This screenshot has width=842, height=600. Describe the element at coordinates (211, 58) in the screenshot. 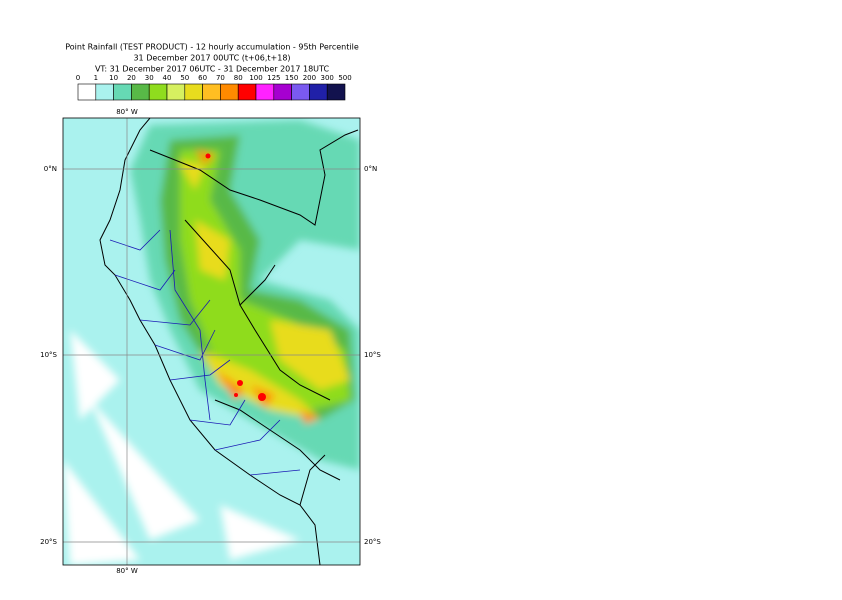

I see `base-time: 31 December 2017 00UTC (t+06,t+18)` at that location.